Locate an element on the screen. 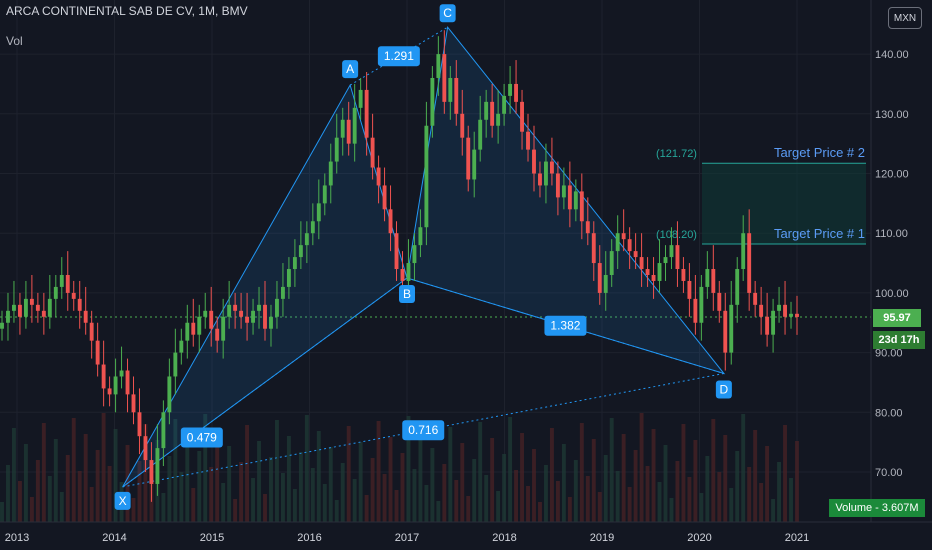 This screenshot has height=550, width=932. pattern-ratio-line is located at coordinates (265, 382).